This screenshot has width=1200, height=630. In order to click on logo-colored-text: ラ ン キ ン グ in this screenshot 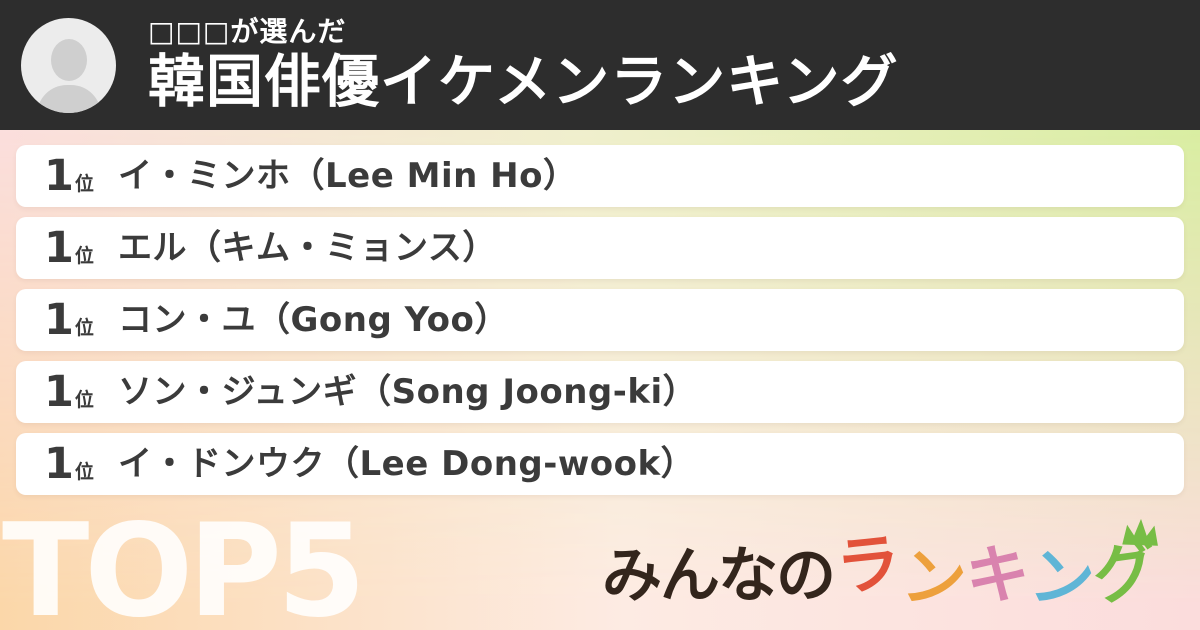, I will do `click(997, 569)`.